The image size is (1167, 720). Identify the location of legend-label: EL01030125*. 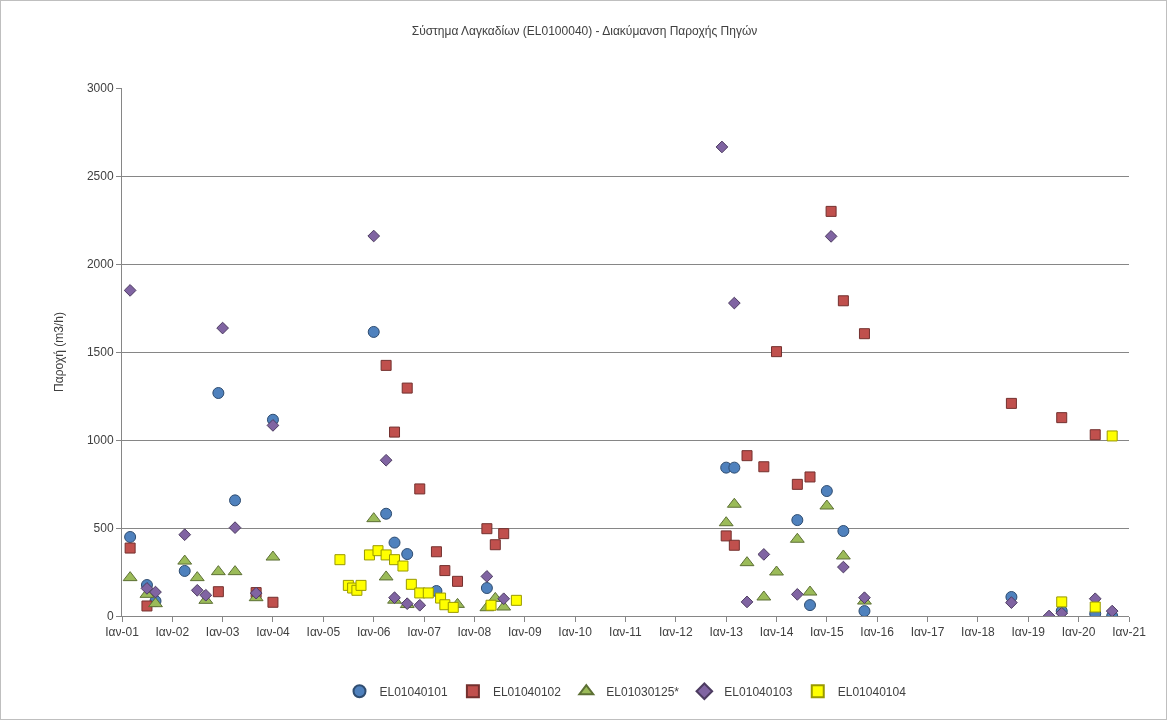
(643, 691).